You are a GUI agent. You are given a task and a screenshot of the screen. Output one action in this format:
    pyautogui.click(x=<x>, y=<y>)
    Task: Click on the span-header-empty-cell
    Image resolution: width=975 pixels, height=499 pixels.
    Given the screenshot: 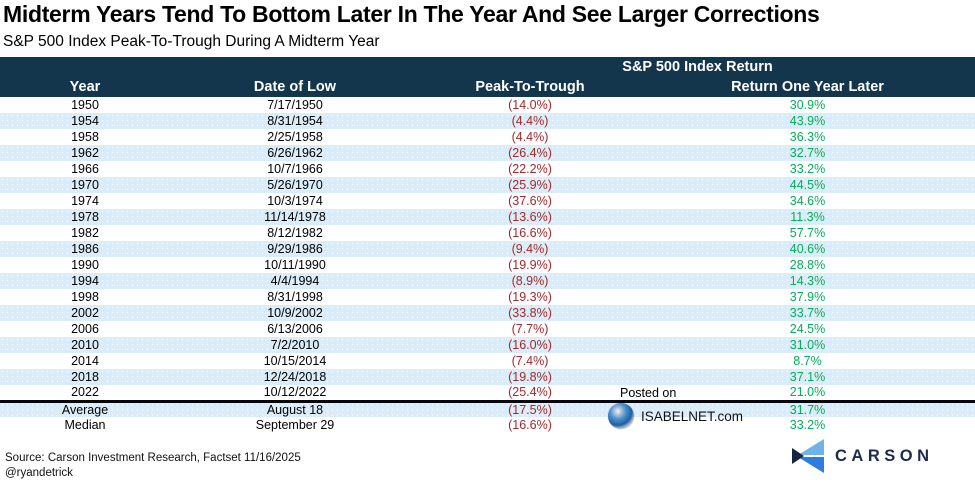 What is the action you would take?
    pyautogui.click(x=210, y=66)
    